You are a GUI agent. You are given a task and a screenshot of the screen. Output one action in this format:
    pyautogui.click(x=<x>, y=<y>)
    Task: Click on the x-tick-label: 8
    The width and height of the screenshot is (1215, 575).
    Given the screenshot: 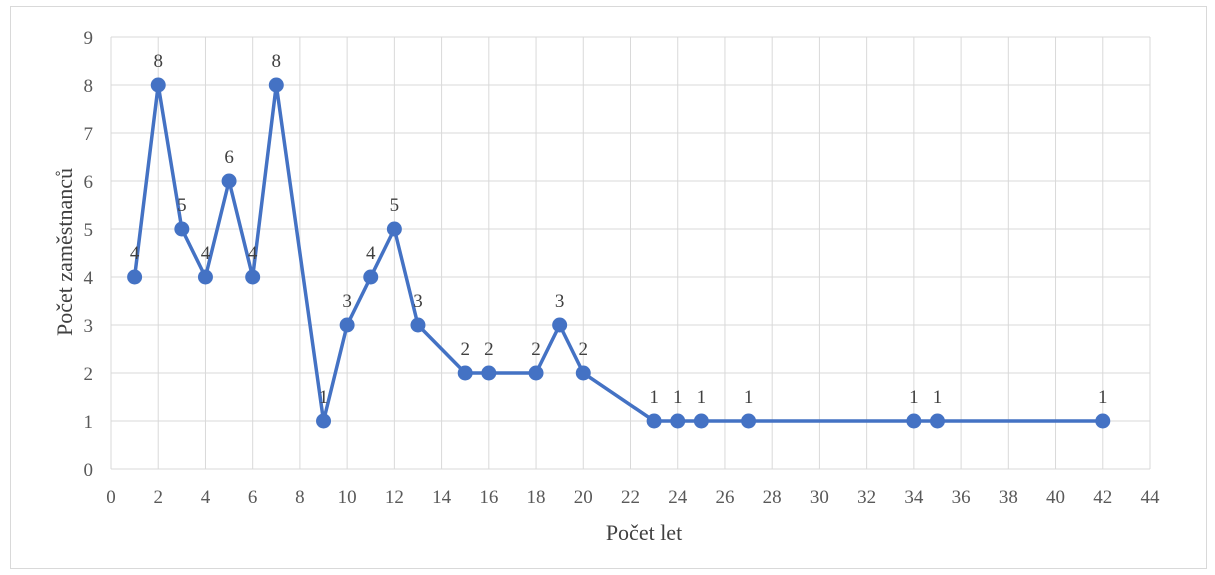 What is the action you would take?
    pyautogui.click(x=300, y=497)
    